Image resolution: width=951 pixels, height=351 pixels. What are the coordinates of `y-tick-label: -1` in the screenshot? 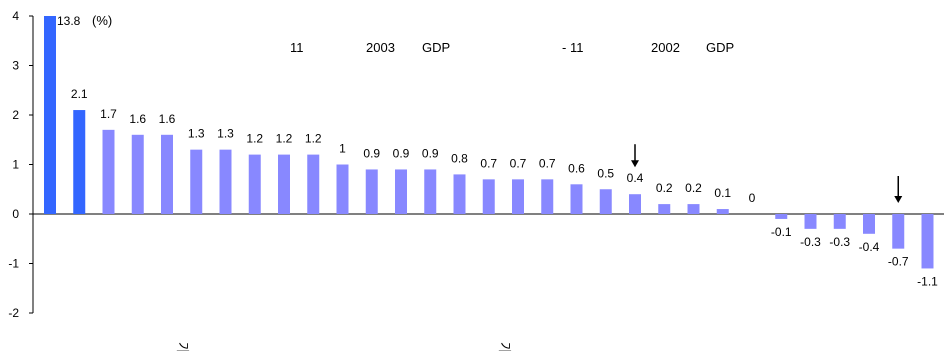 It's located at (13, 264).